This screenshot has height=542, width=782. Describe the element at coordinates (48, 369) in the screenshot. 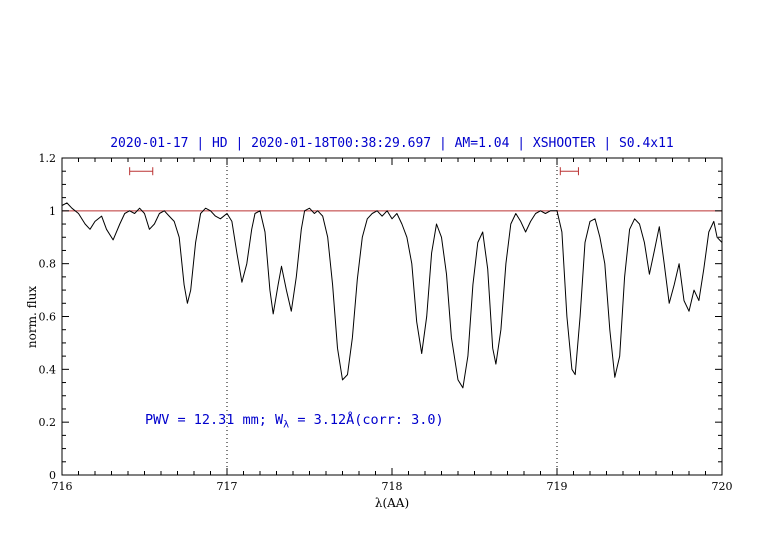

I see `y-tick-label: 0.4` at that location.